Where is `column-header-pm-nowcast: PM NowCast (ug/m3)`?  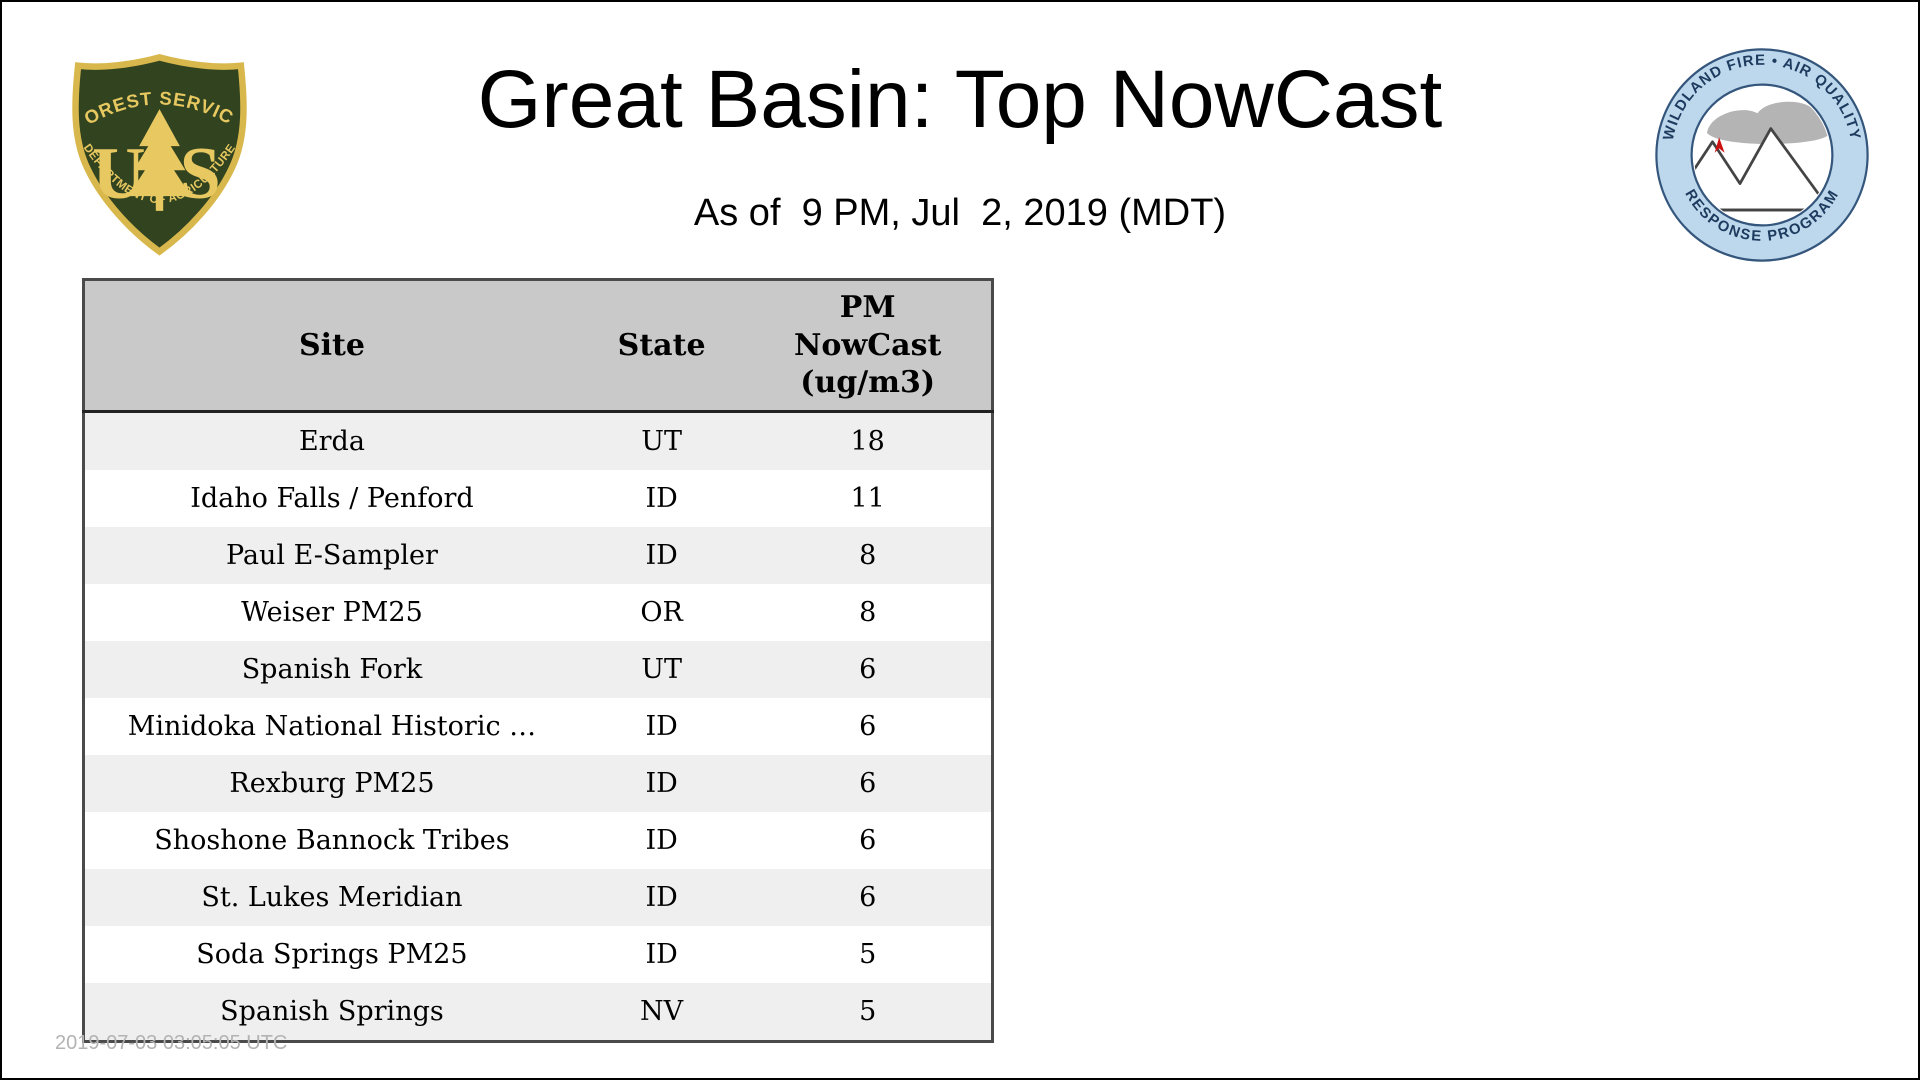
column-header-pm-nowcast: PM NowCast (ug/m3) is located at coordinates (868, 346).